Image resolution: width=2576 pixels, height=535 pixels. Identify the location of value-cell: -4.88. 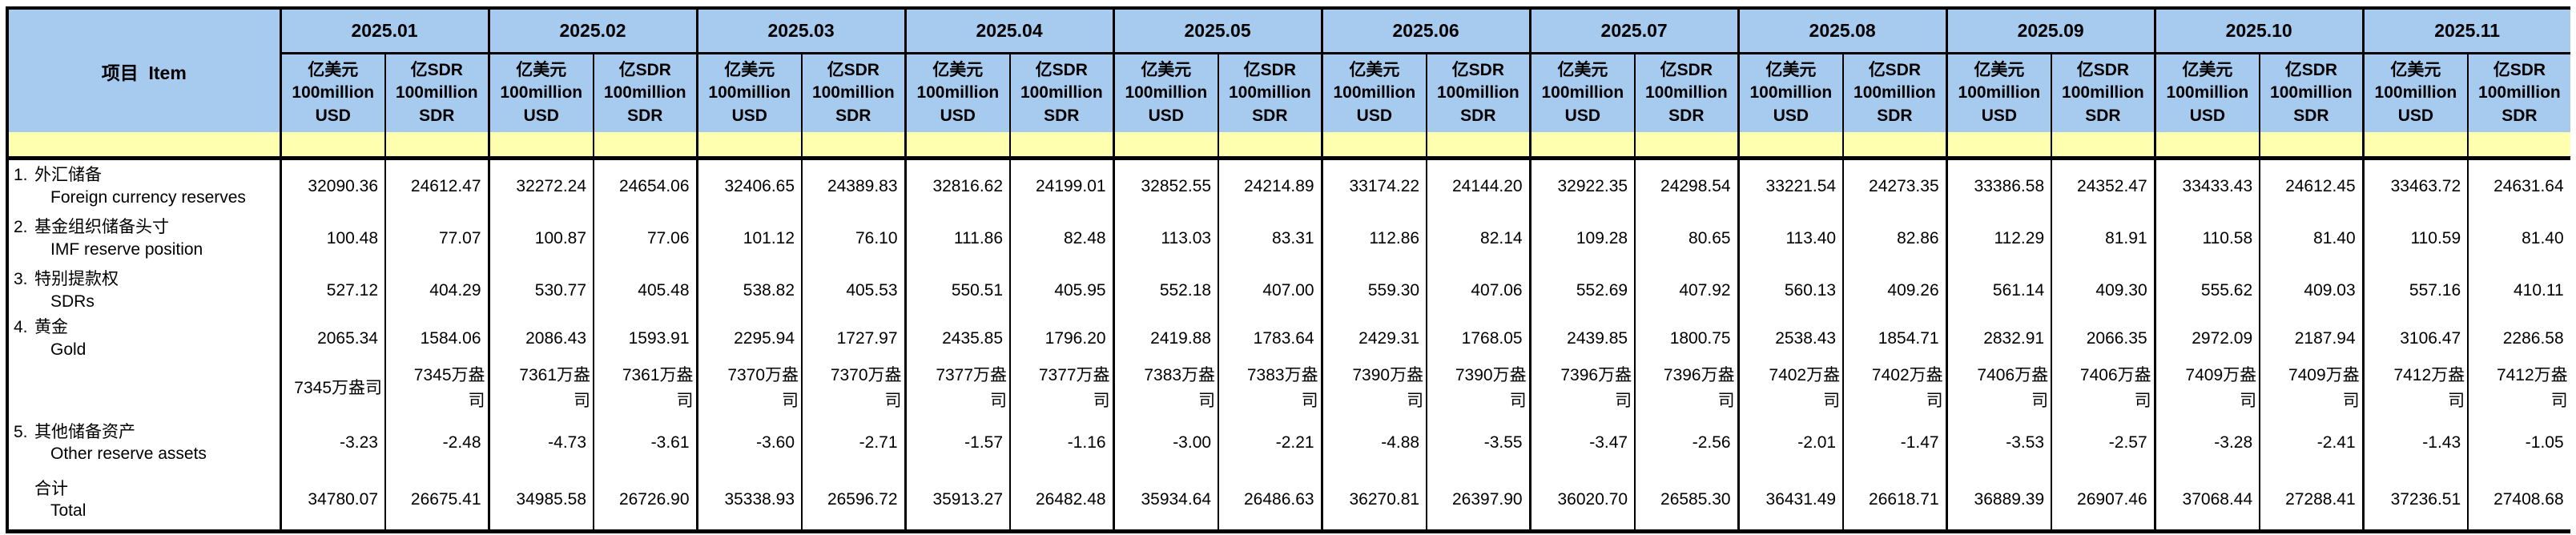
(1373, 443).